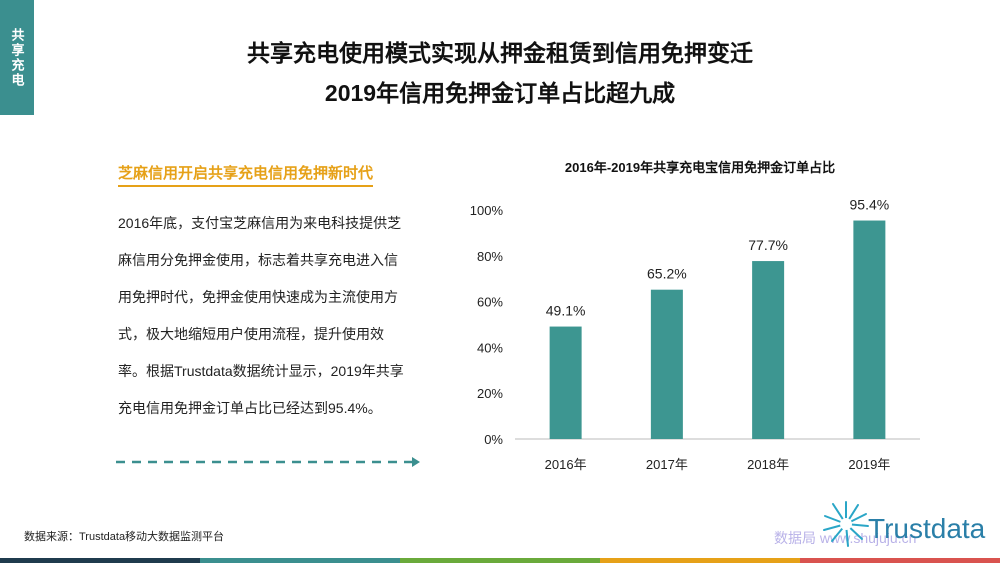  What do you see at coordinates (490, 256) in the screenshot?
I see `y-tick-label: 80%` at bounding box center [490, 256].